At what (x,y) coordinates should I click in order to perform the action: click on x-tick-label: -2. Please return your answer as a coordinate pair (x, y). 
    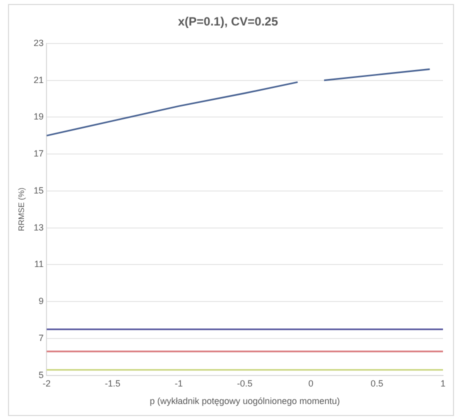
    Looking at the image, I should click on (46, 383).